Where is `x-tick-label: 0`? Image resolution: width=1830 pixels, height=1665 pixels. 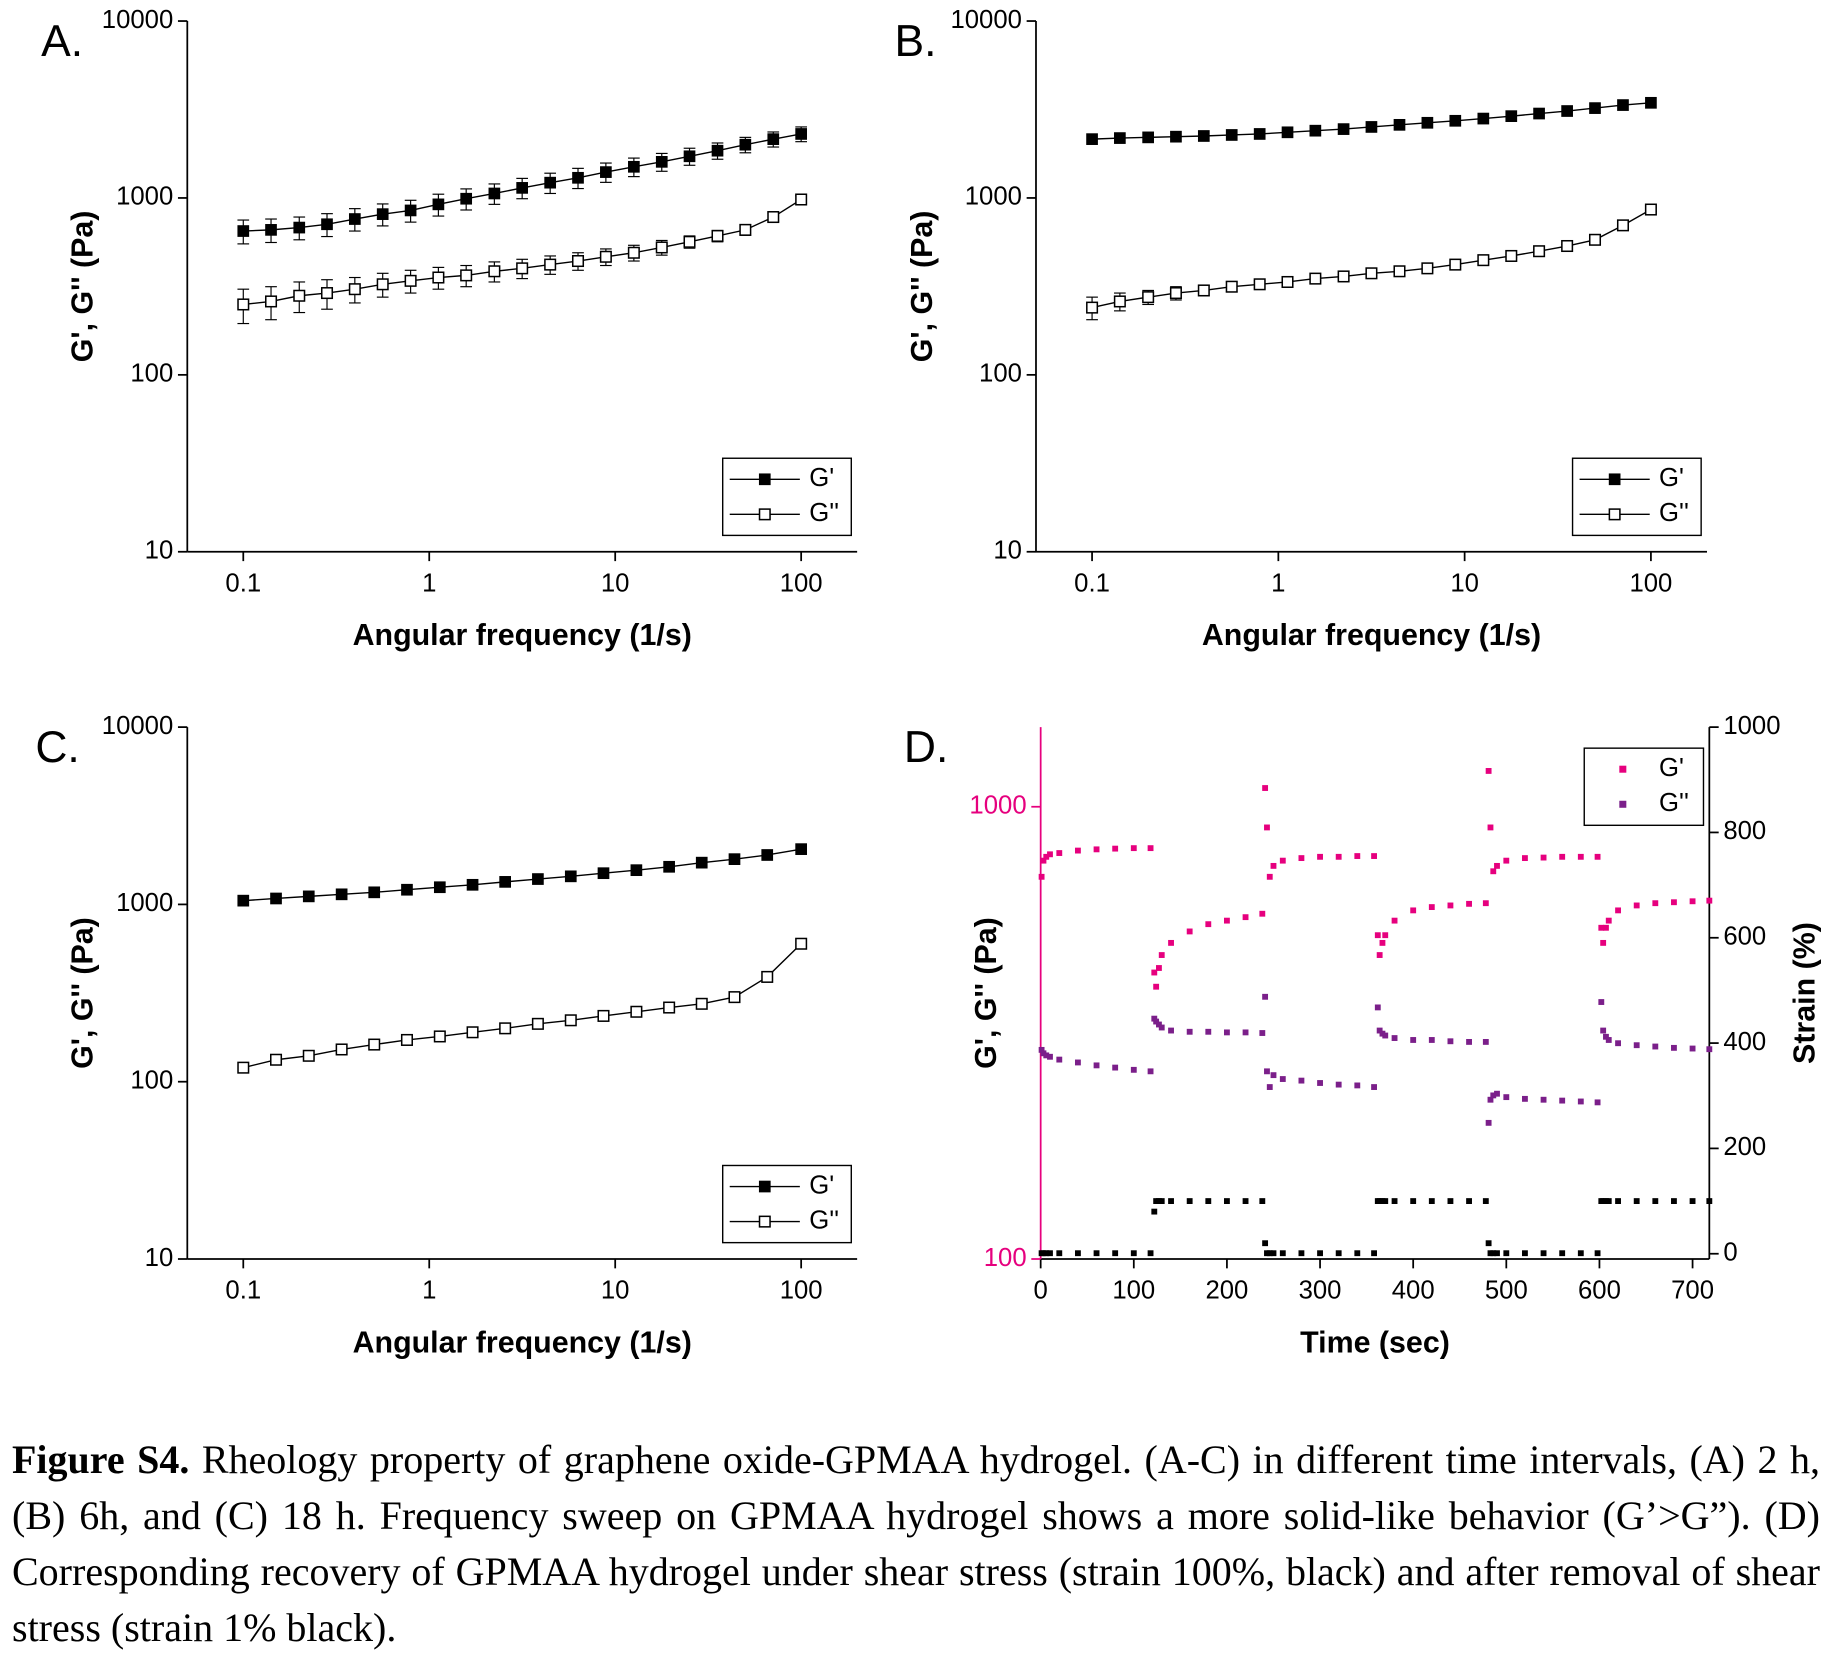 x-tick-label: 0 is located at coordinates (1041, 1291).